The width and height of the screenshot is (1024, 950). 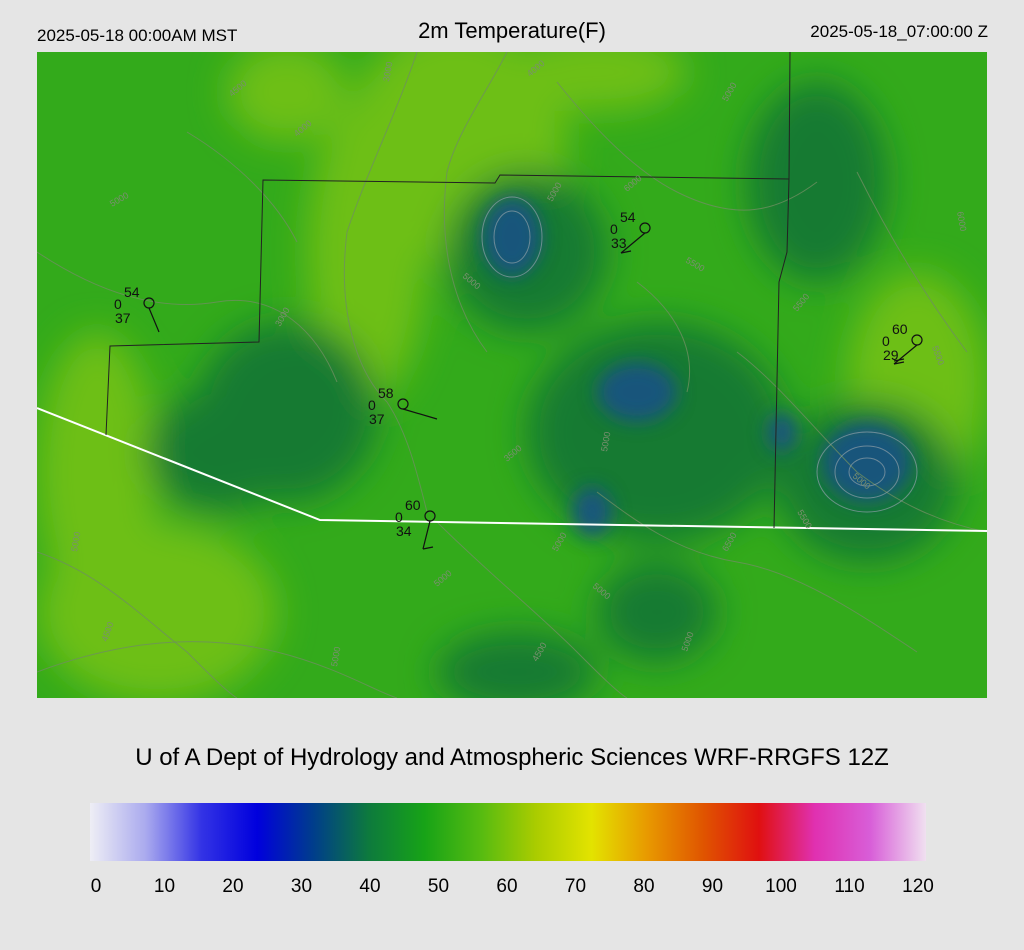 I want to click on station-dewpoint: 34, so click(x=404, y=531).